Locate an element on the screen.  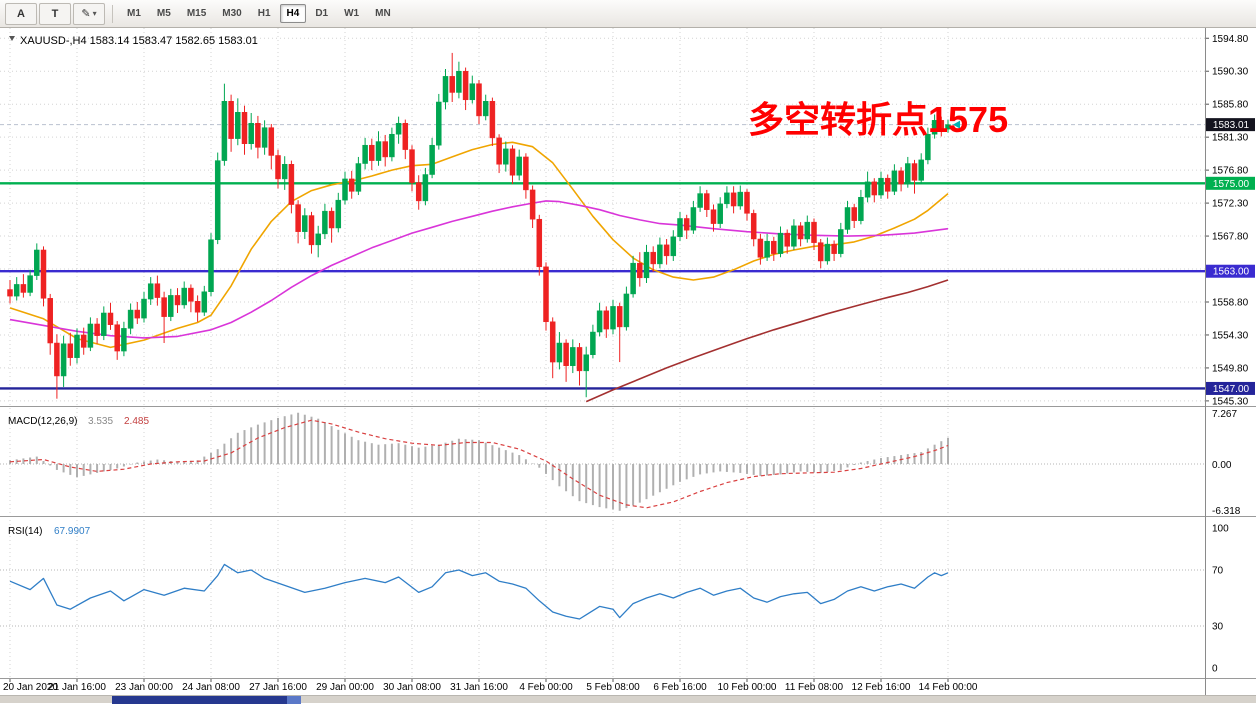
svg-text: 1575.00 is located at coordinates (1231, 184).